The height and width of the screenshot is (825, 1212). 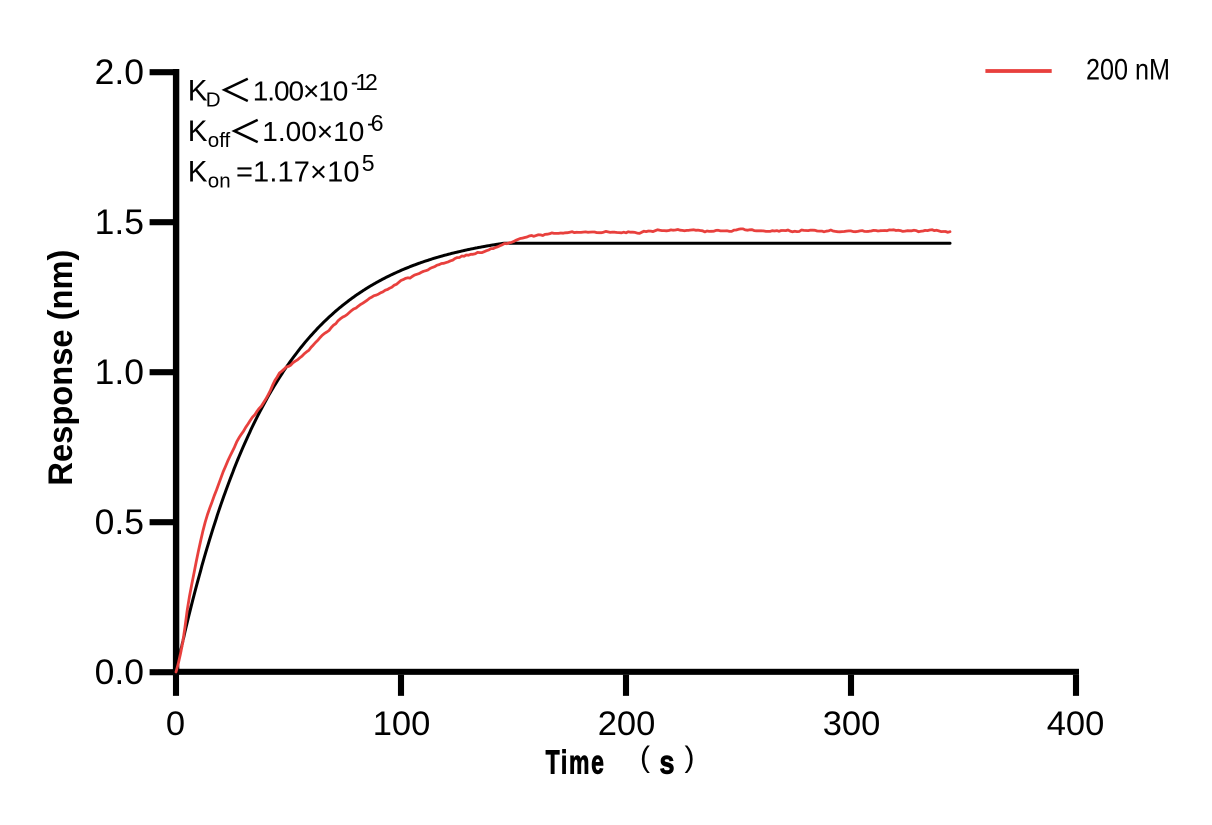 I want to click on svg-text: 0.0, so click(x=119, y=672).